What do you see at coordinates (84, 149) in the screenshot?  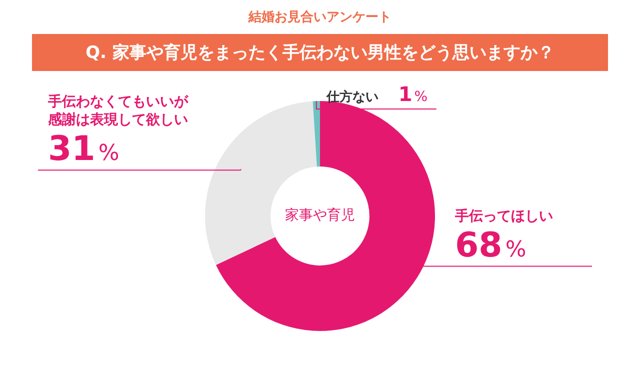 I see `data-label: 31%` at bounding box center [84, 149].